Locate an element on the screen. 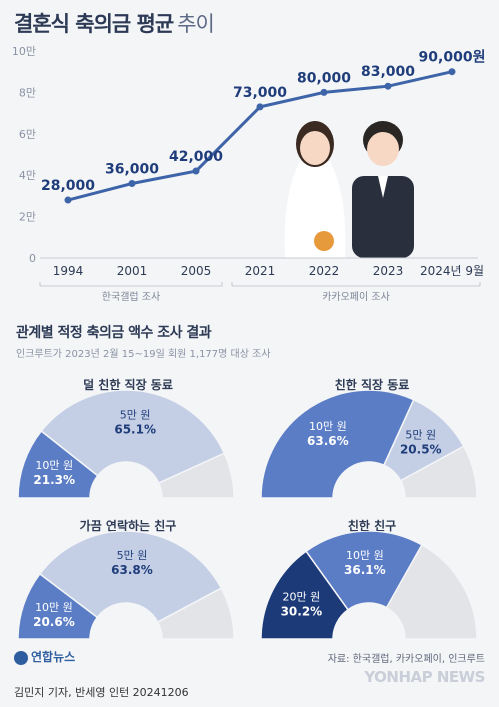 Image resolution: width=499 pixels, height=707 pixels. gauge-occasional-friend: 10만 원20.6% 5만 원63.8% is located at coordinates (126, 585).